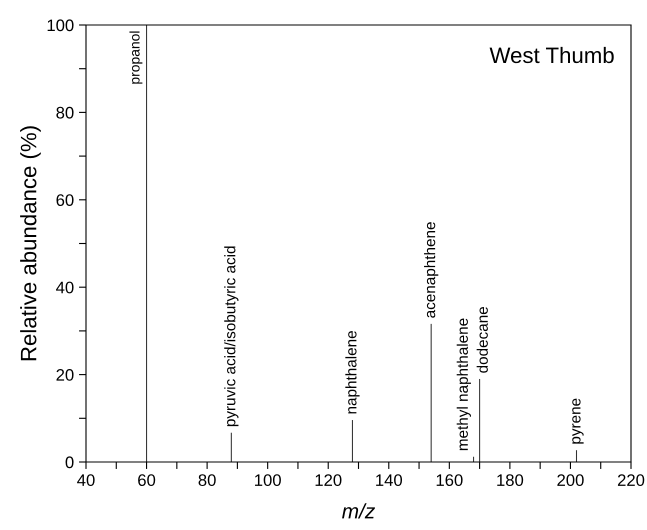 This screenshot has width=647, height=530. What do you see at coordinates (61, 25) in the screenshot?
I see `y-tick-label: 100` at bounding box center [61, 25].